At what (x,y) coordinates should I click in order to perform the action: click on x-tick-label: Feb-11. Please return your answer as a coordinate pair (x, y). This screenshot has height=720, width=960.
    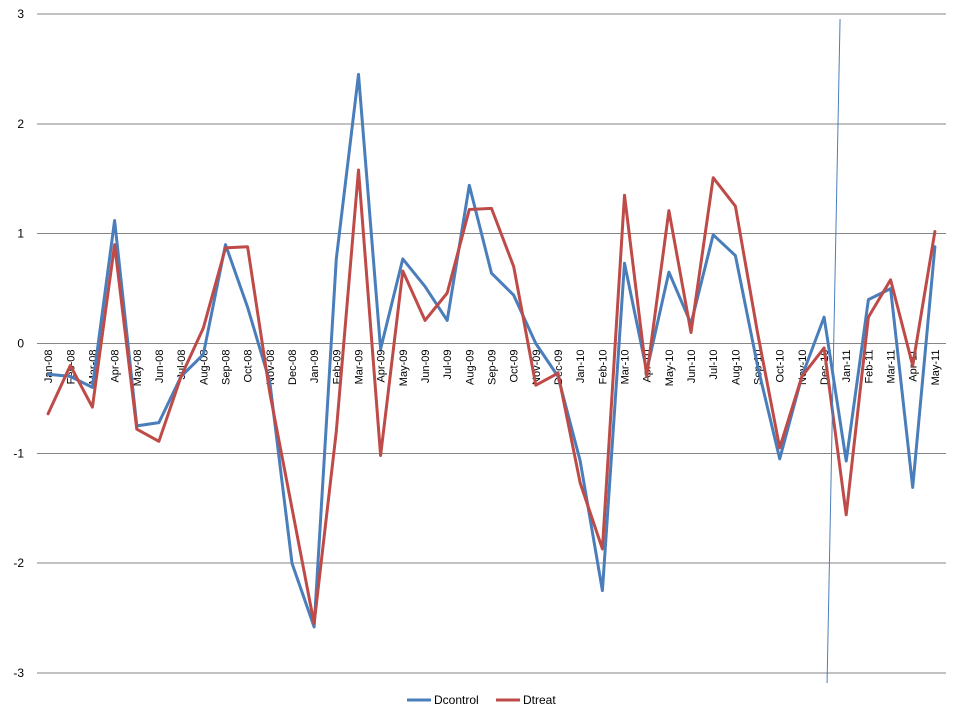
    Looking at the image, I should click on (869, 367).